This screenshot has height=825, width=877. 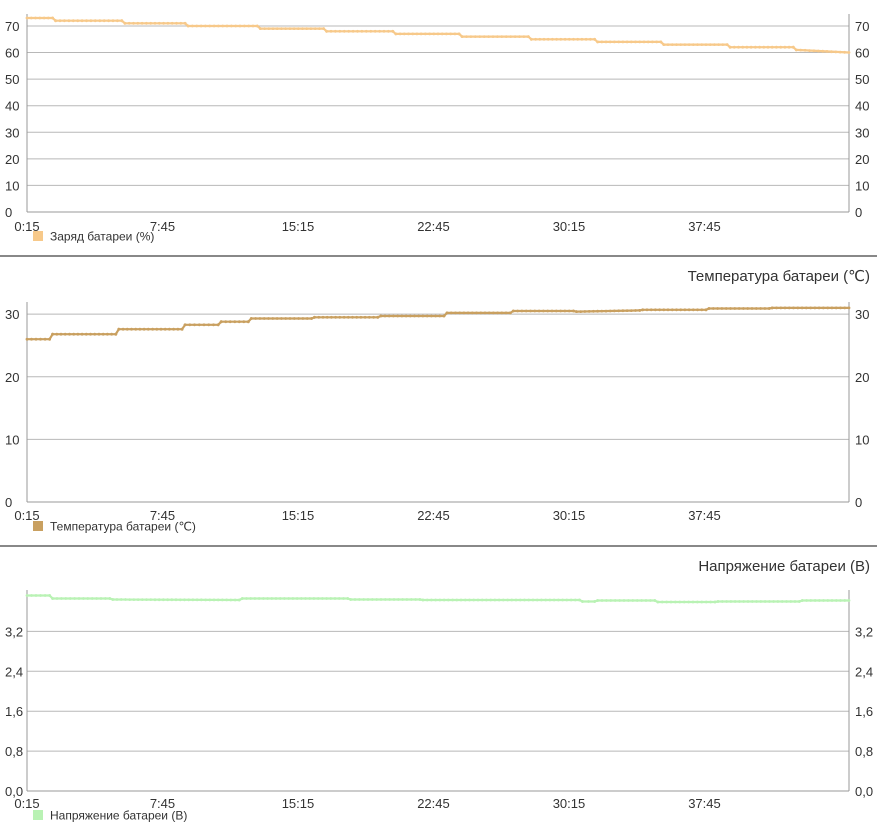 I want to click on y-tick-label-left: 10, so click(x=12, y=185).